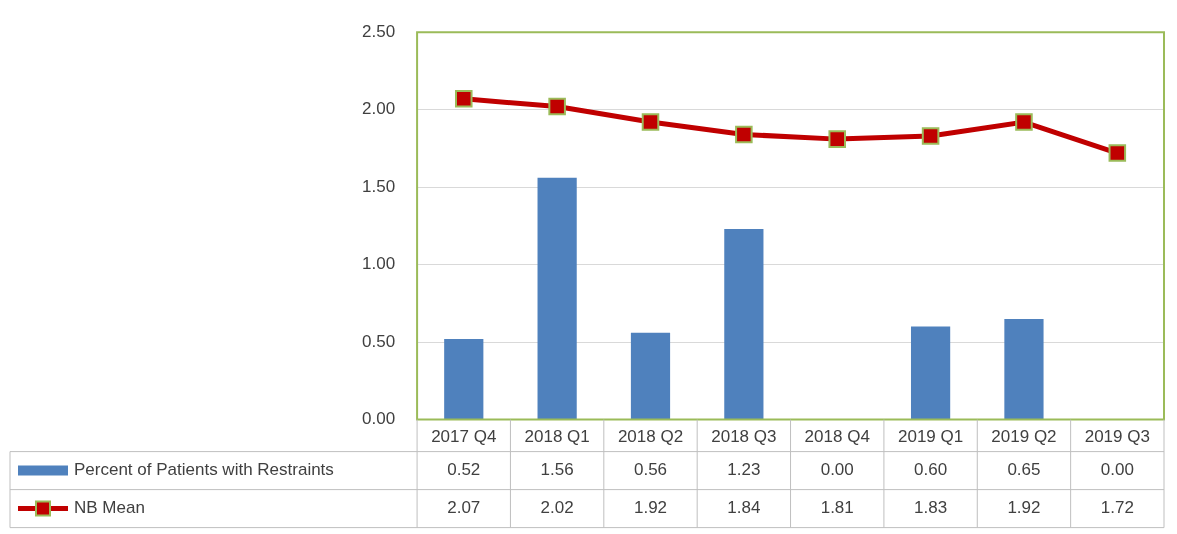  What do you see at coordinates (650, 437) in the screenshot?
I see `x-tick-label: 2018 Q2` at bounding box center [650, 437].